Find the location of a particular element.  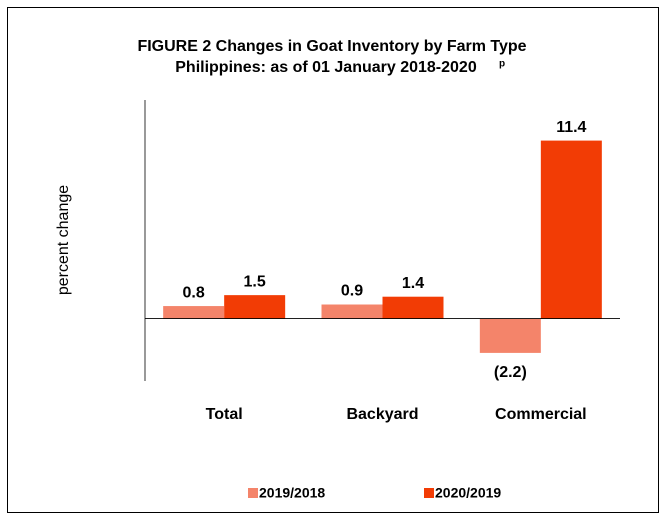

x-tick-label: Commercial is located at coordinates (541, 414).